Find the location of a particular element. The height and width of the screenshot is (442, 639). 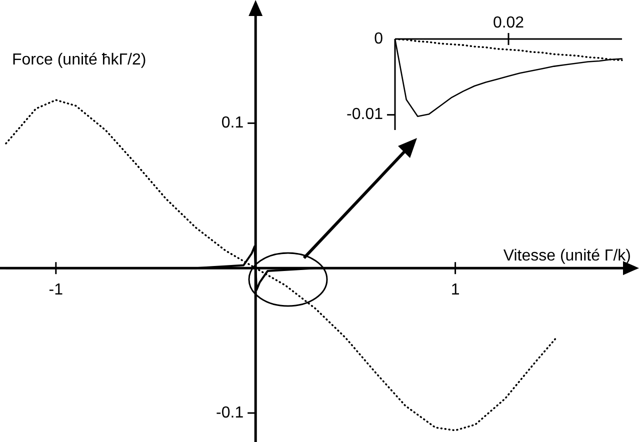

y-tick-label: -0.1 is located at coordinates (230, 413).